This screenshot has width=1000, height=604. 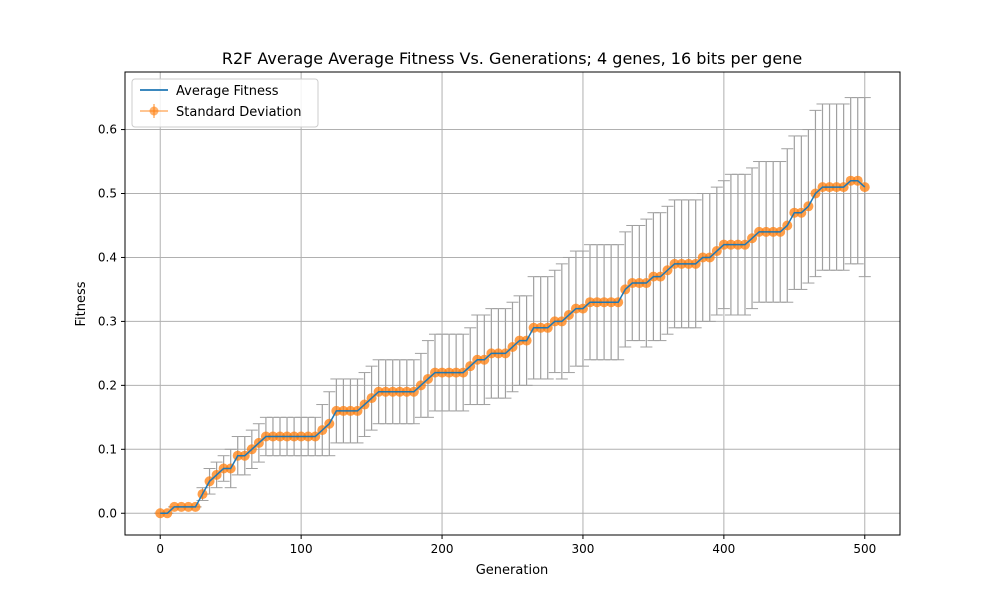 I want to click on x-axis-ticks: 0 100 200 300 400 500, so click(x=516, y=545).